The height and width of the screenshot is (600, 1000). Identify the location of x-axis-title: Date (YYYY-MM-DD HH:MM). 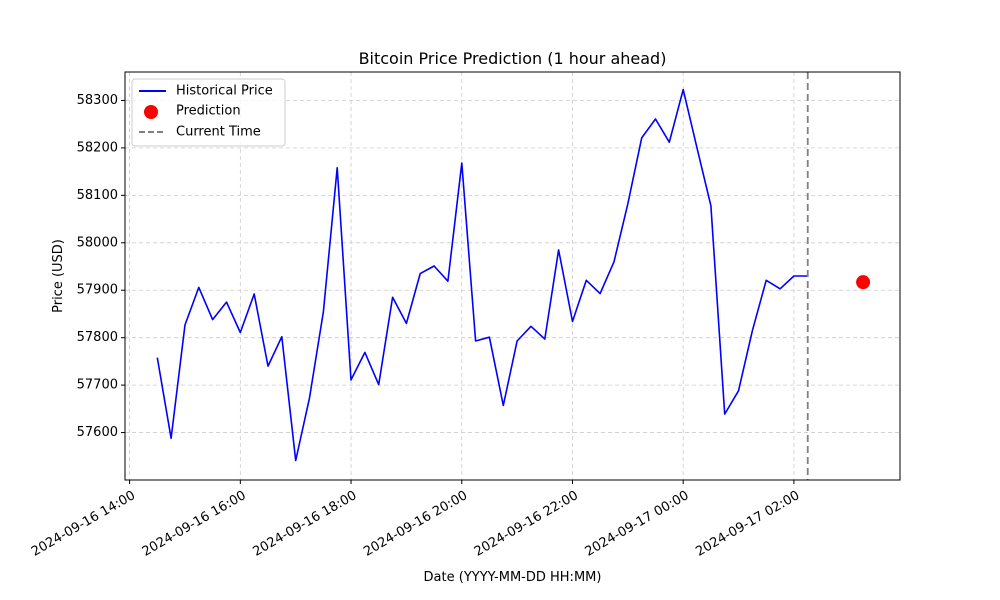
(513, 577).